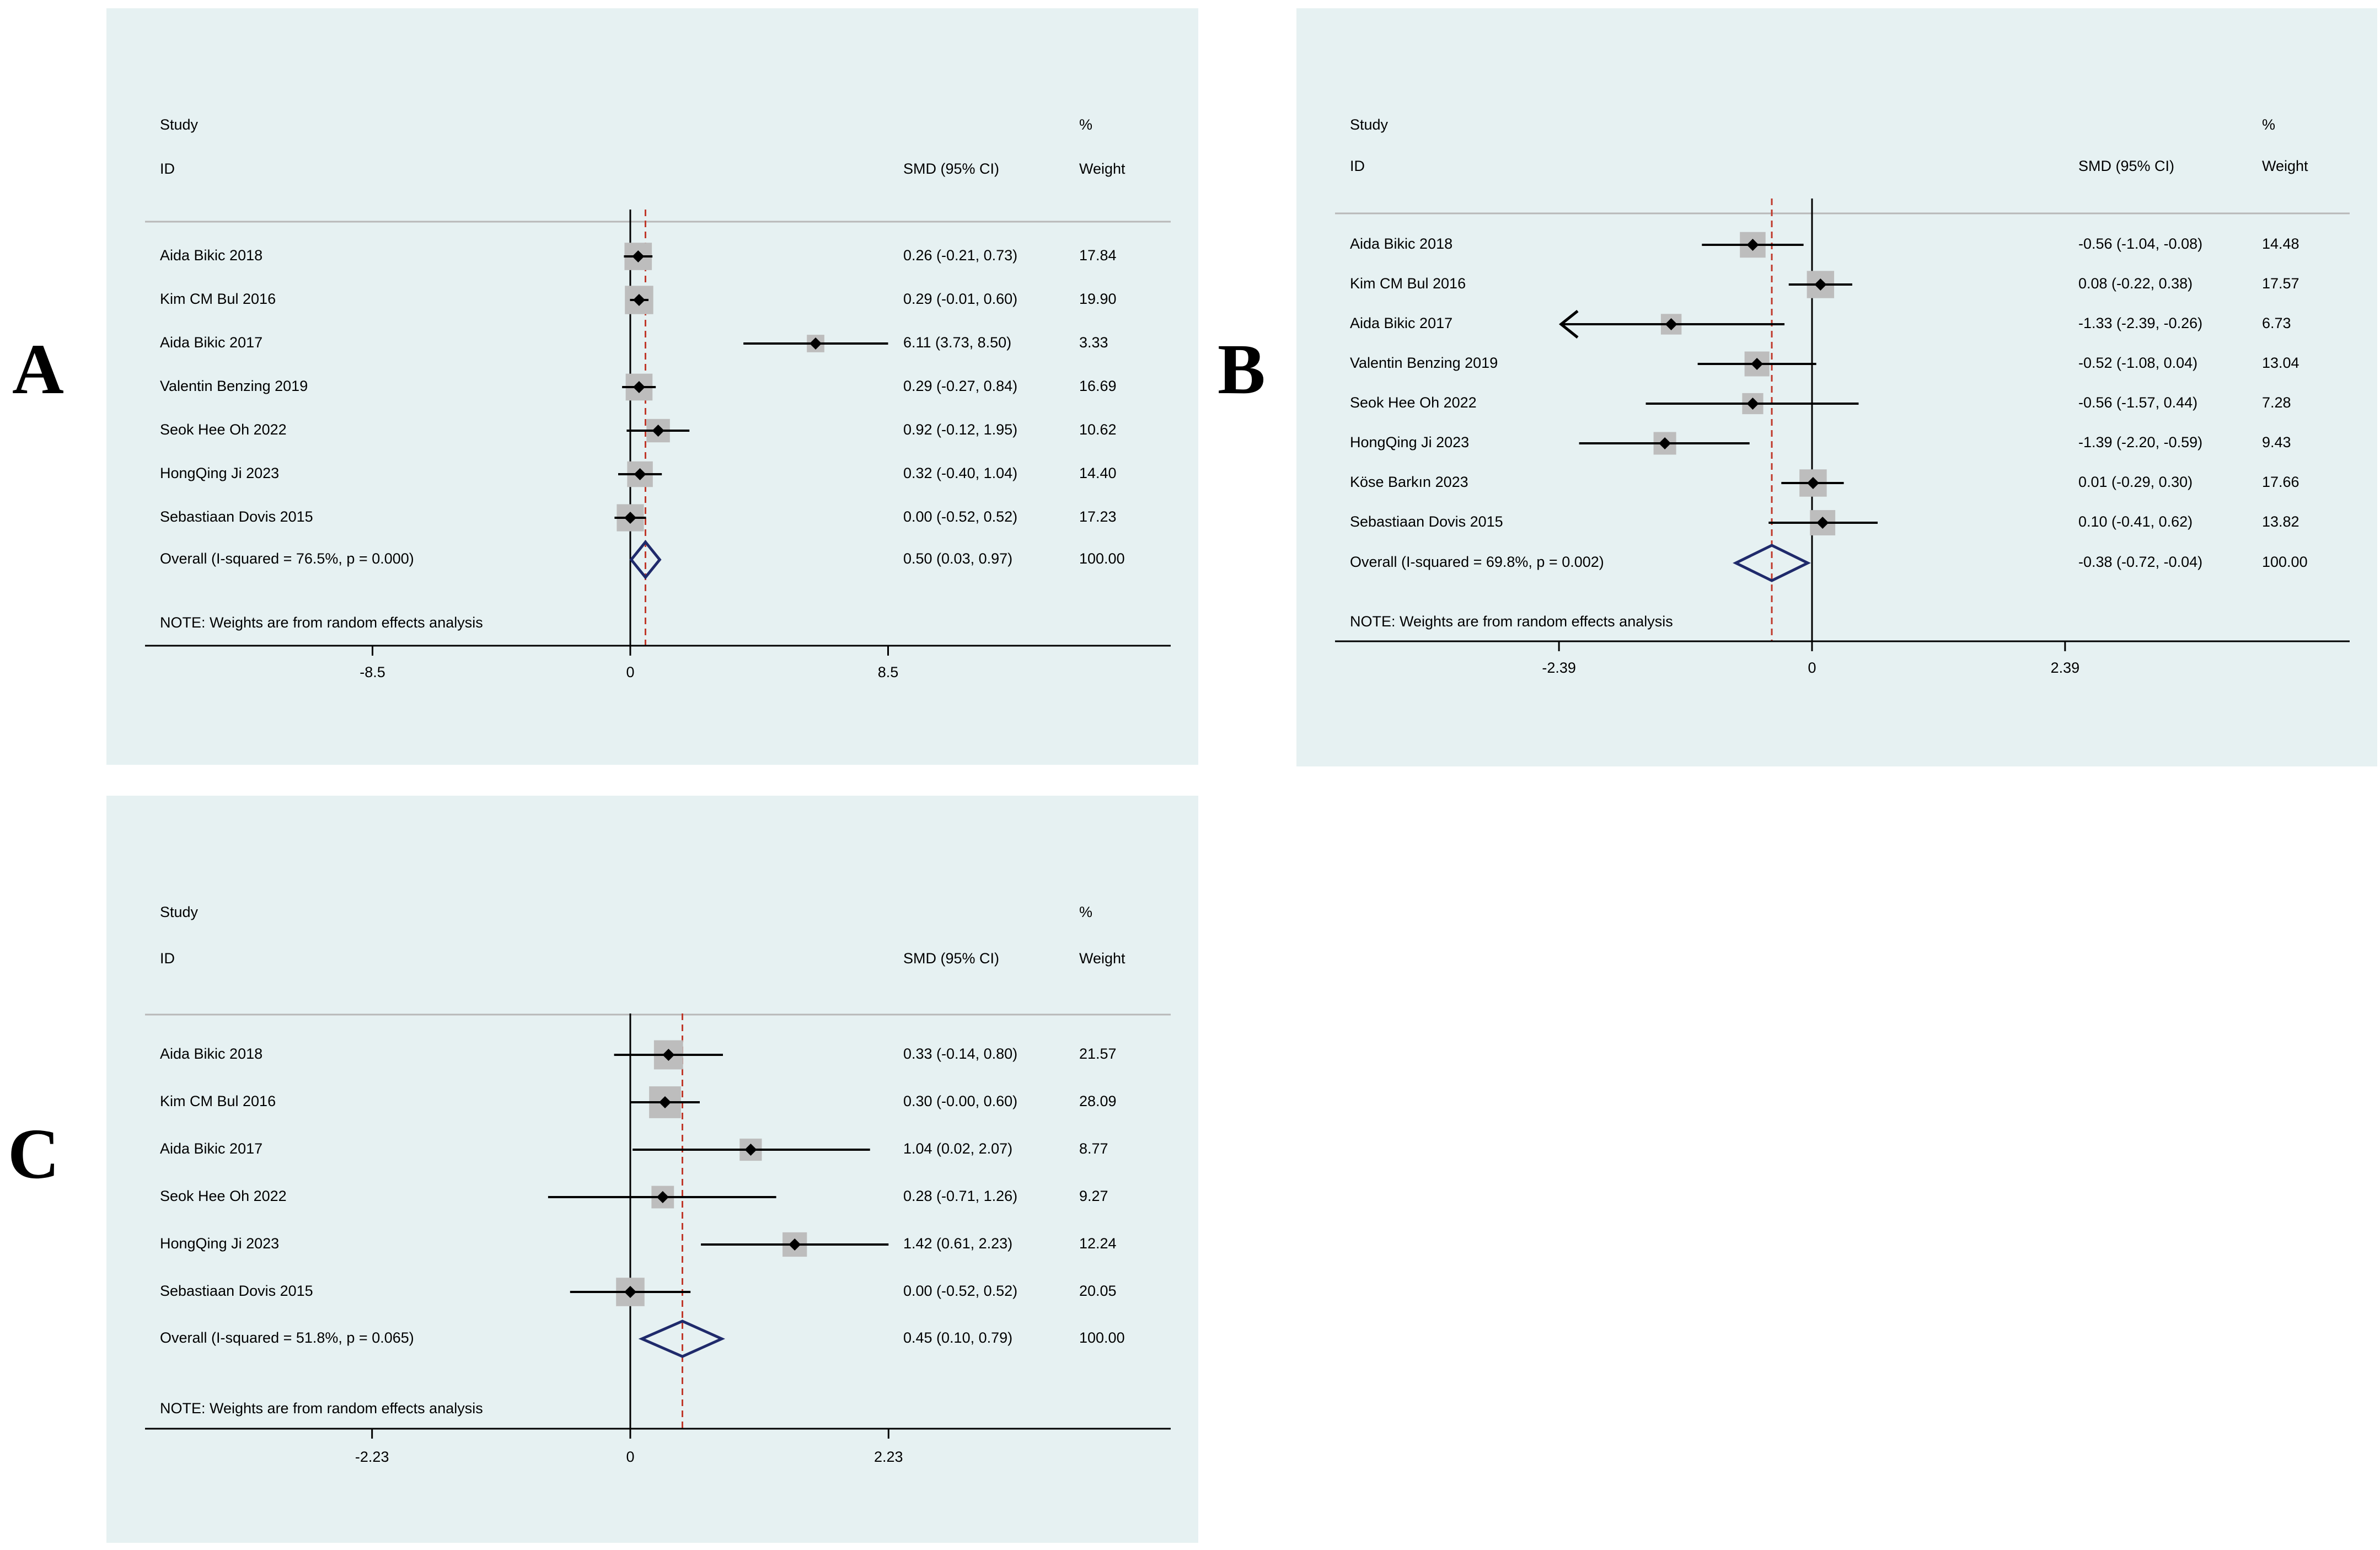 The height and width of the screenshot is (1550, 2380). I want to click on x-tick-label: -8.5, so click(372, 672).